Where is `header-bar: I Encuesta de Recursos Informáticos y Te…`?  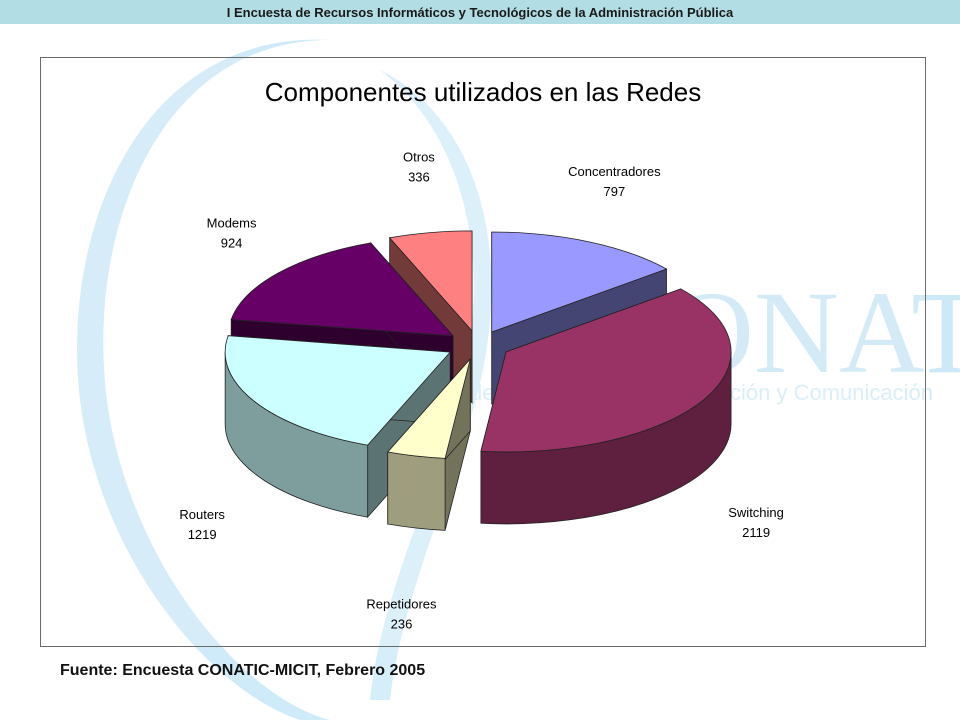
header-bar: I Encuesta de Recursos Informáticos y Te… is located at coordinates (480, 12).